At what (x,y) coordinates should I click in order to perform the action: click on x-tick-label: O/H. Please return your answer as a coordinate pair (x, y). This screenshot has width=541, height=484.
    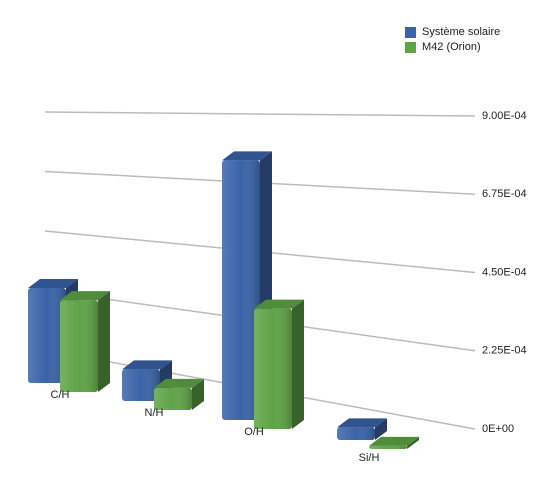
    Looking at the image, I should click on (254, 432).